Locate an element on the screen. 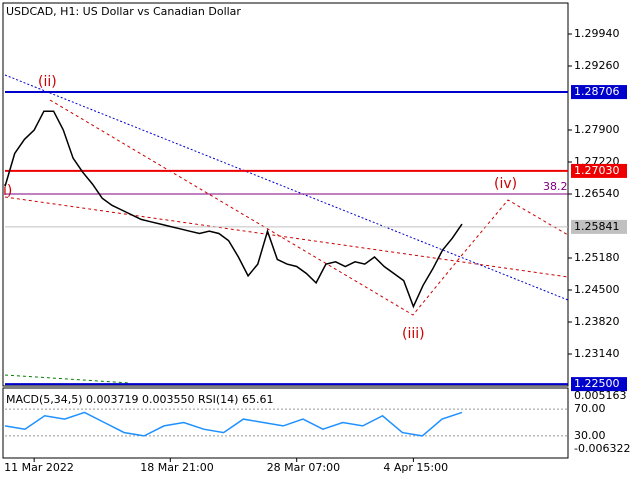  wave-label: (iv) is located at coordinates (505, 184).